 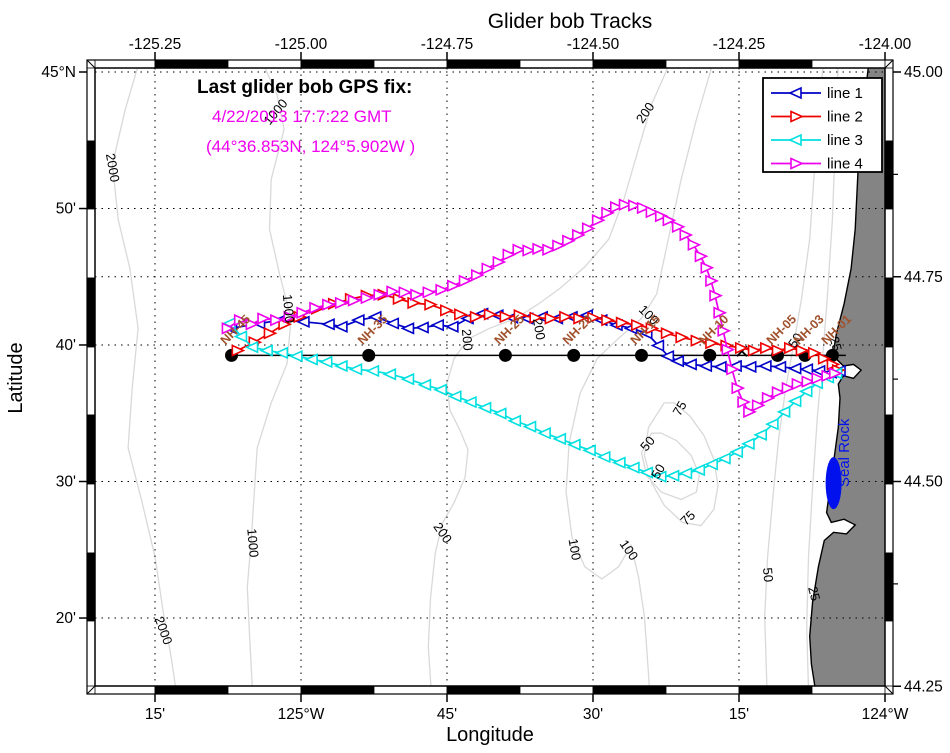 I want to click on bottom-axis-label: 30', so click(x=593, y=714).